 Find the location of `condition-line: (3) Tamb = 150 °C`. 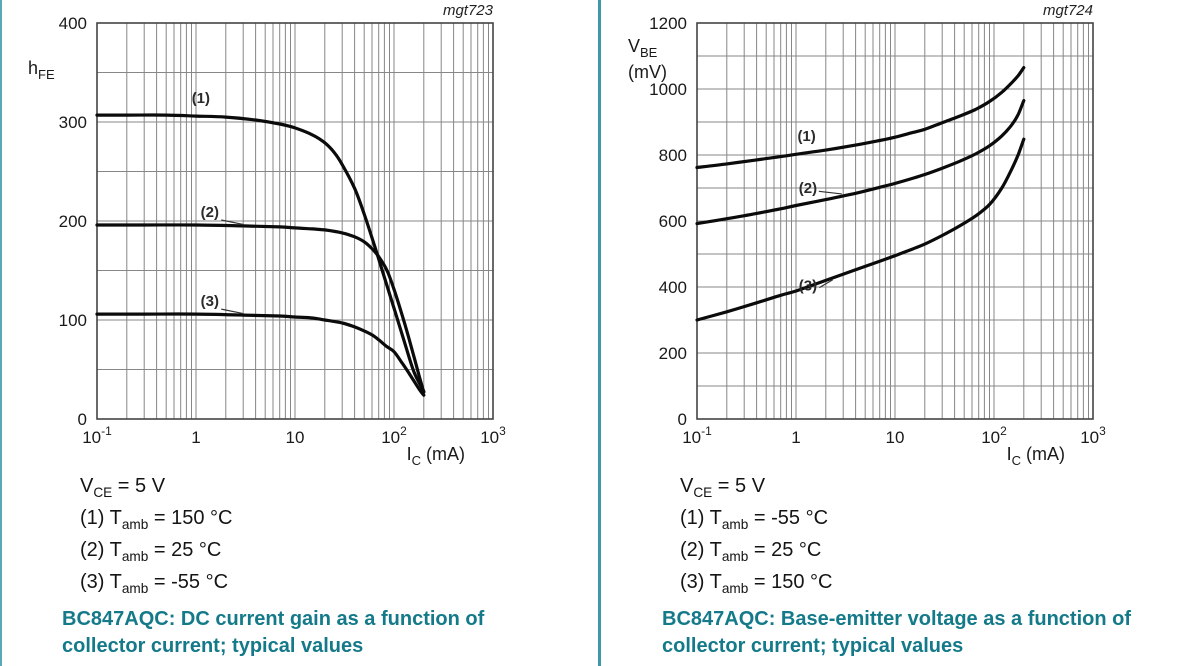

condition-line: (3) Tamb = 150 °C is located at coordinates (756, 583).